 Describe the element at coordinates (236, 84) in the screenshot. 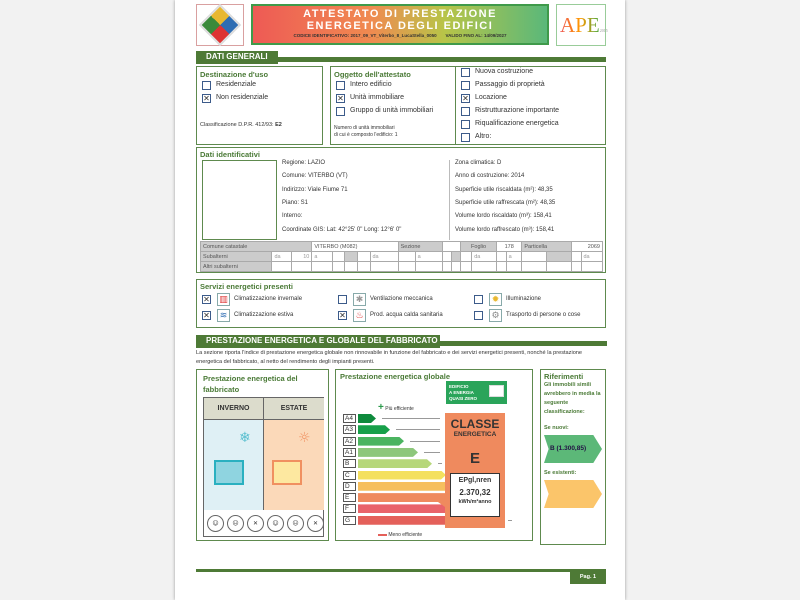

I see `checkbox-label: Residenziale` at that location.